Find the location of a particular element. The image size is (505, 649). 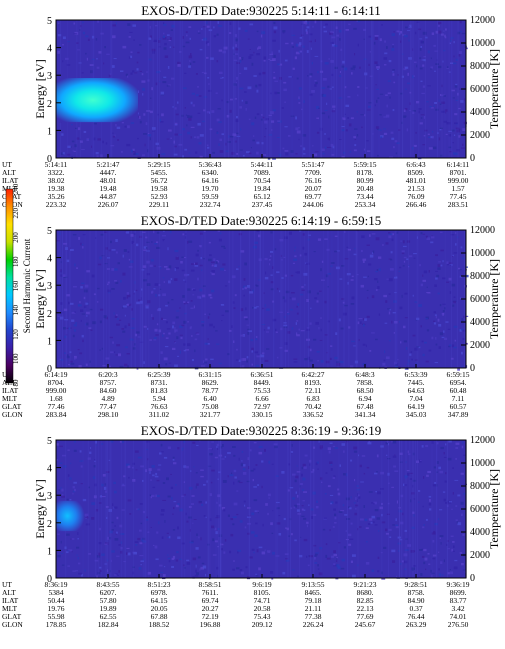

orbit-value: 82.85 is located at coordinates (365, 600).